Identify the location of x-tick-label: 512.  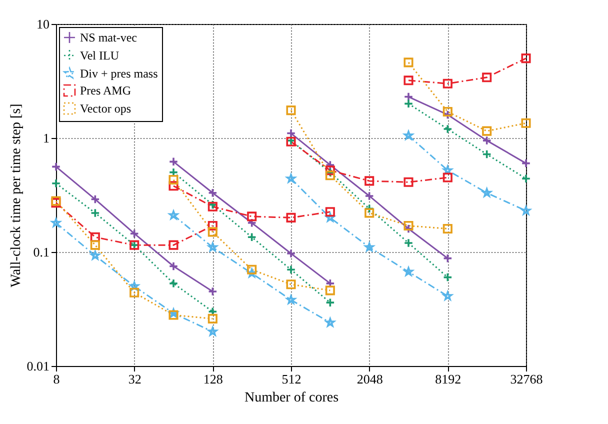
(292, 379).